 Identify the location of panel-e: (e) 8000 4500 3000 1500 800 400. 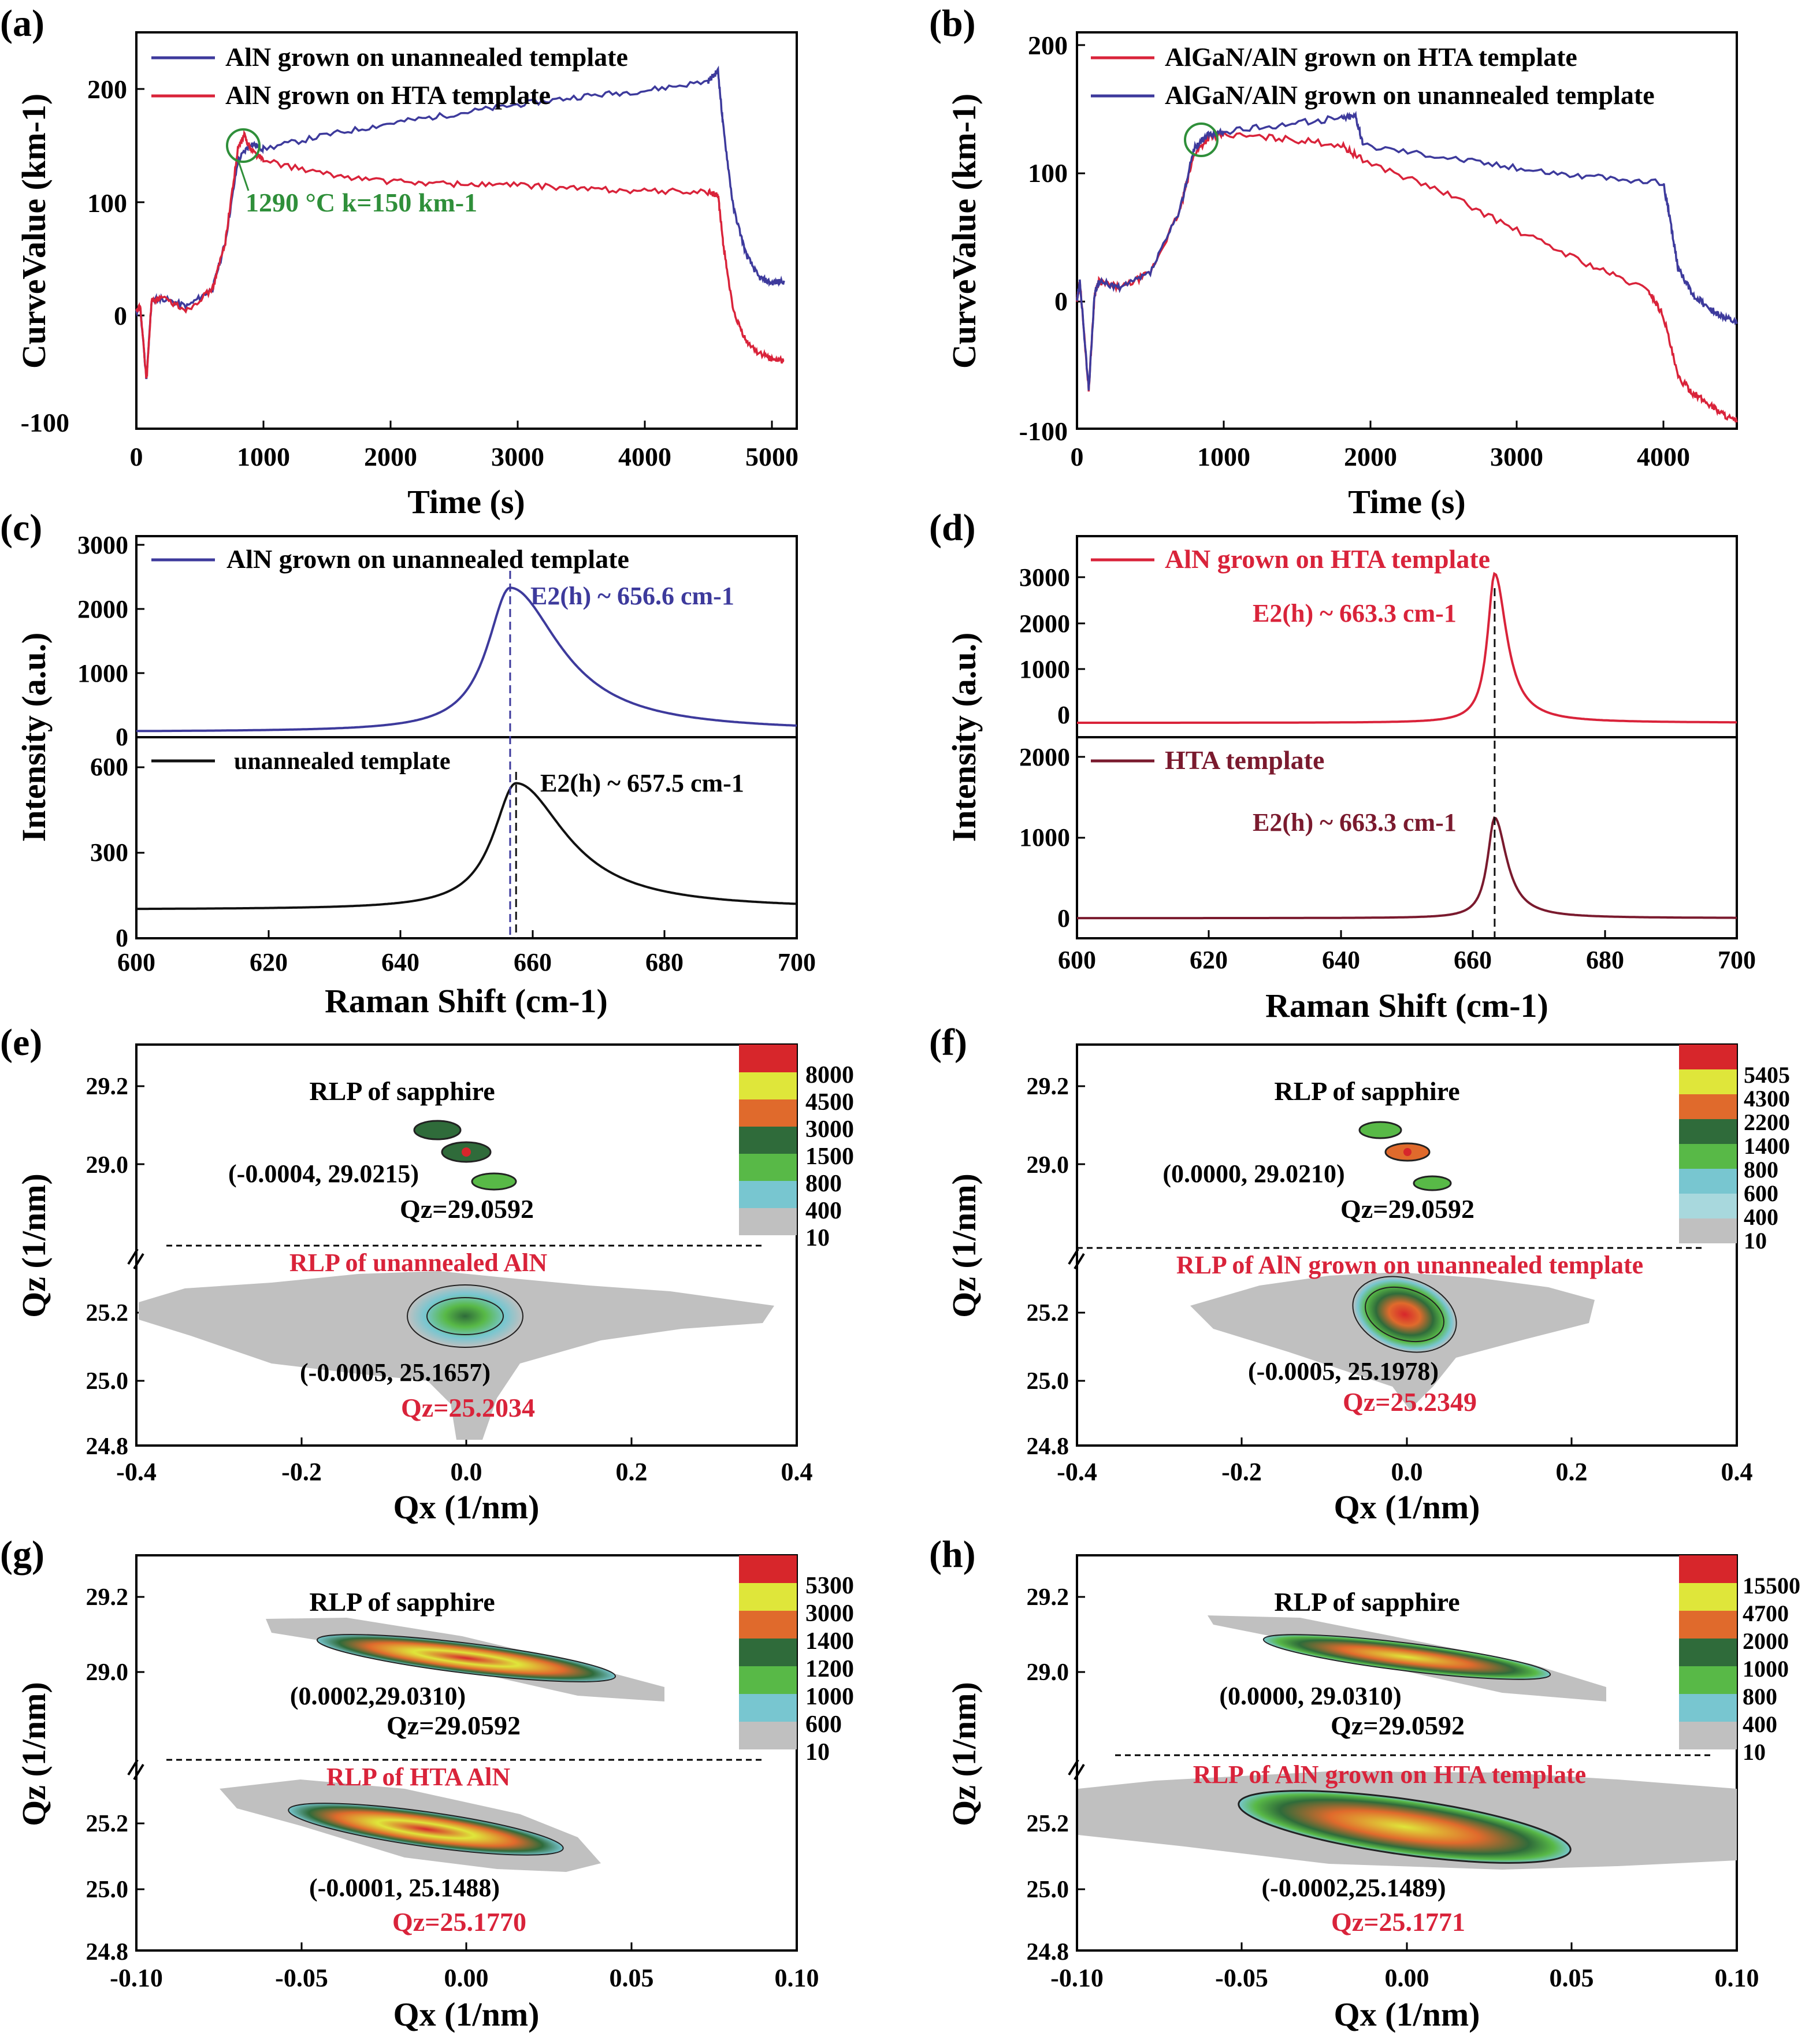
(427, 1273).